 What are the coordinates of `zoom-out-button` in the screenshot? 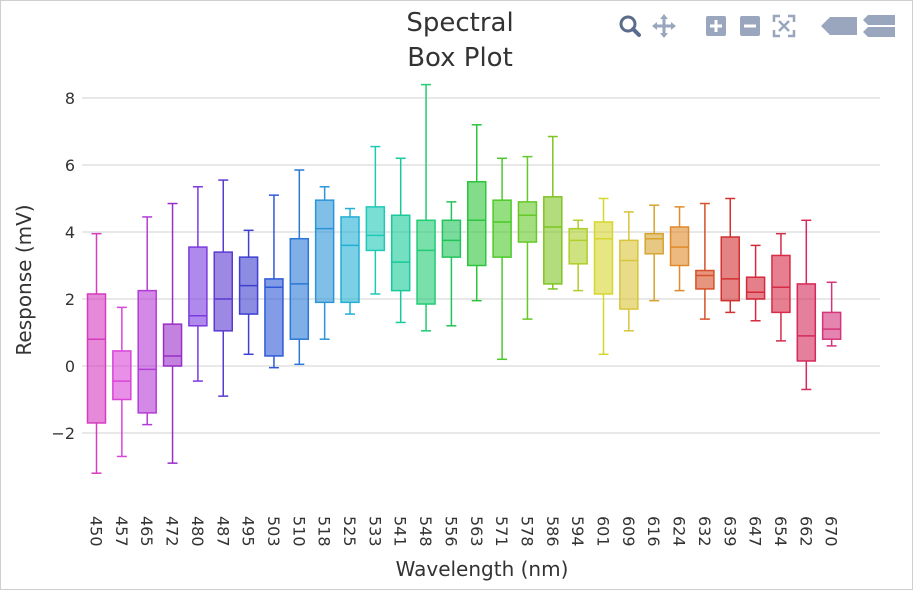 It's located at (750, 26).